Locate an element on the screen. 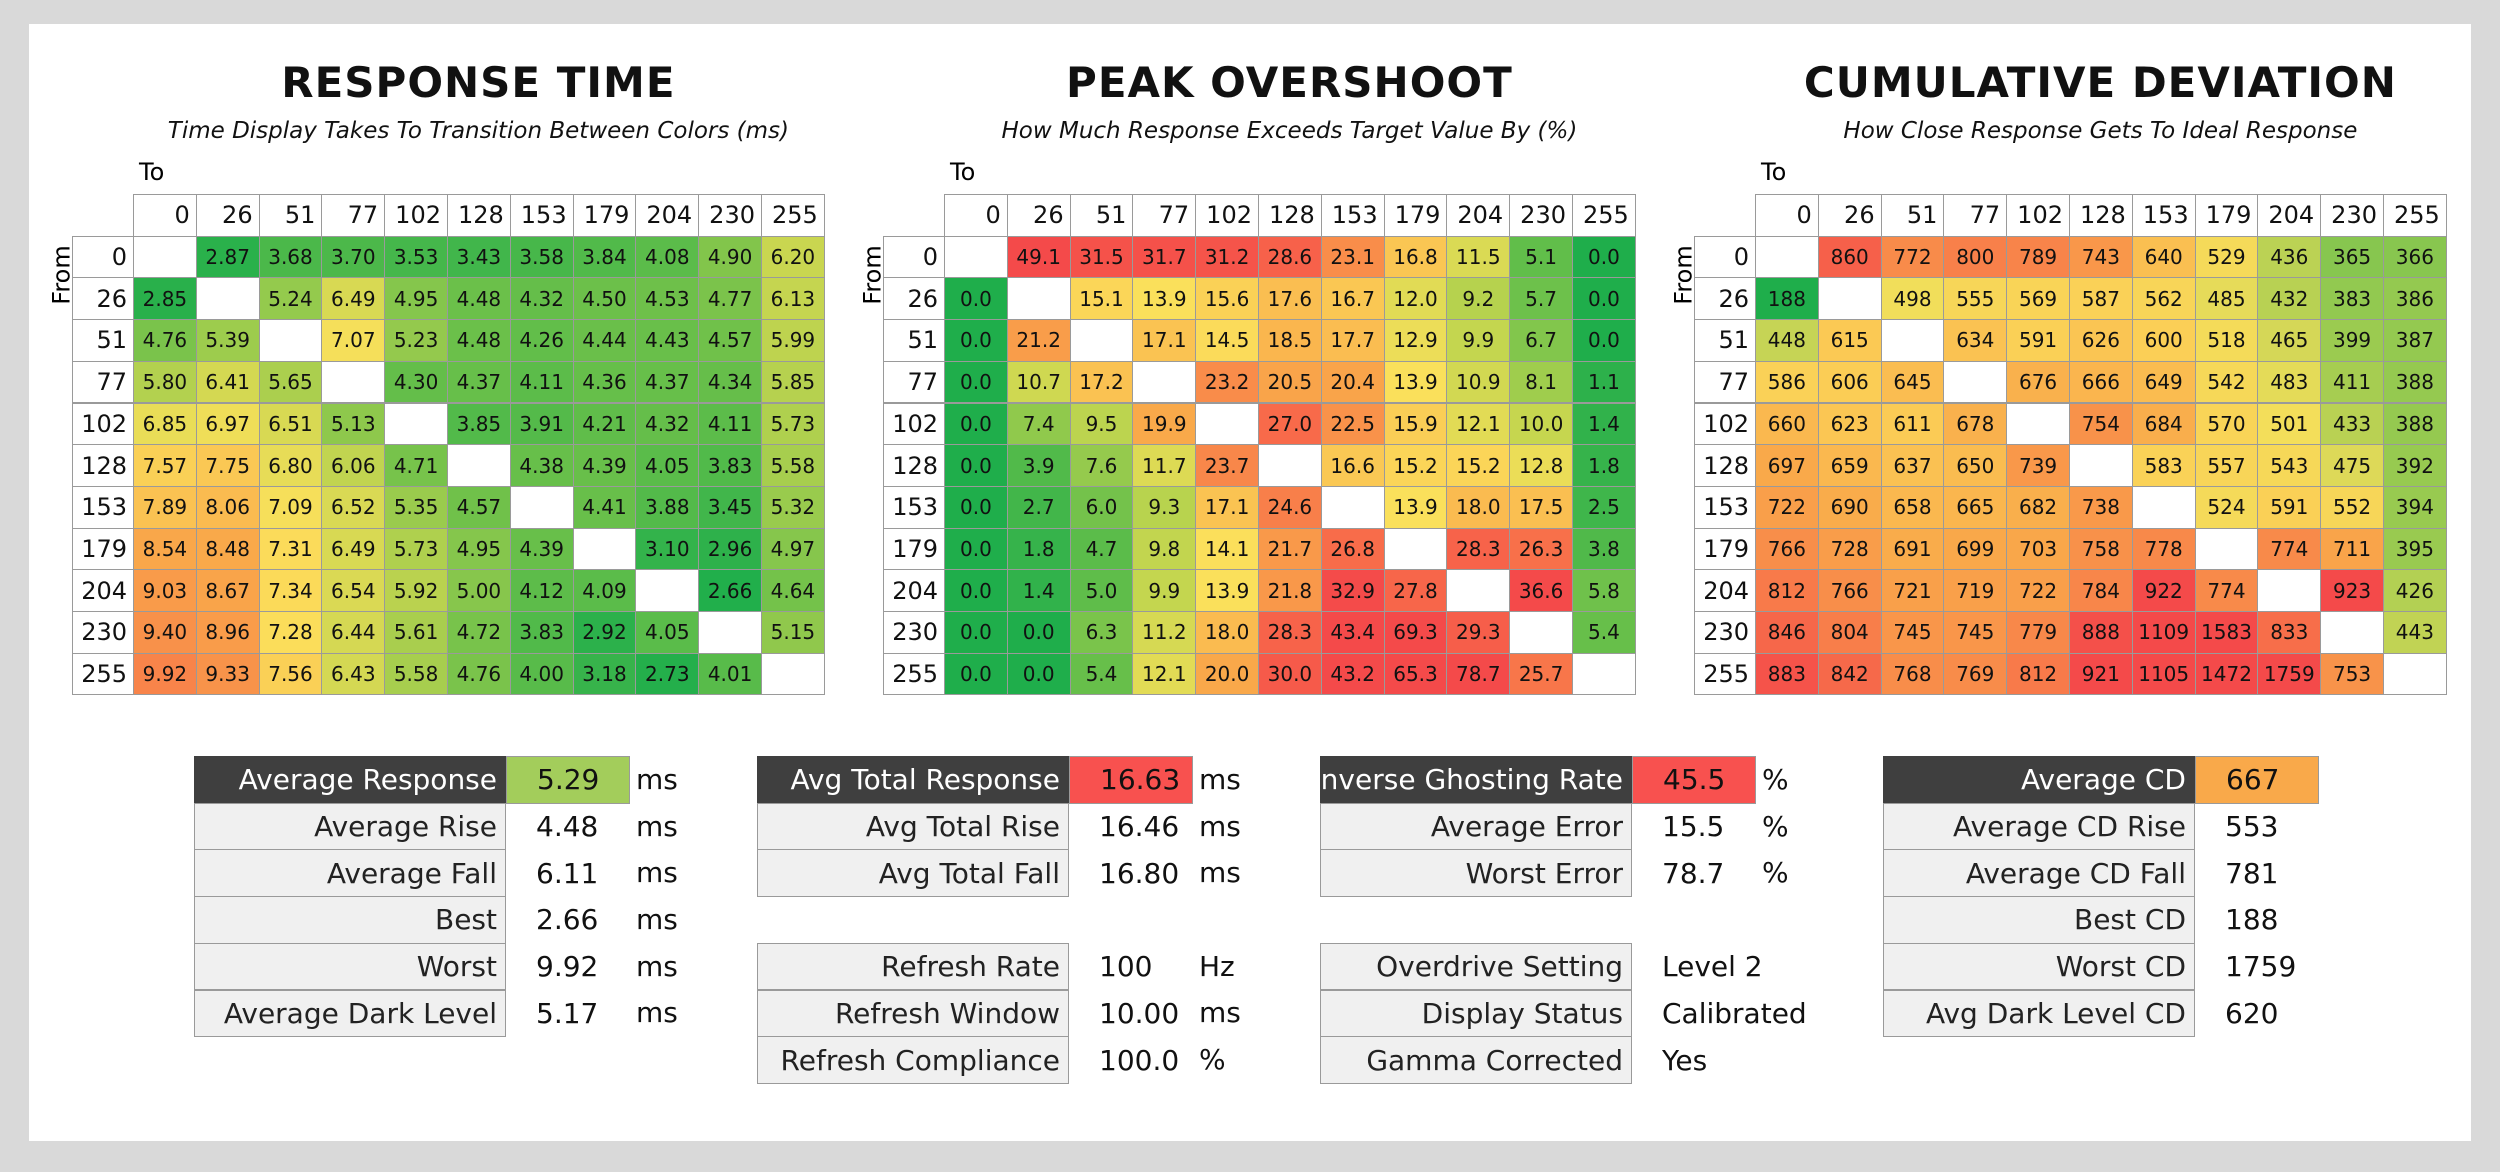 The width and height of the screenshot is (2500, 1172). heatmap-cell: 4.43 is located at coordinates (667, 340).